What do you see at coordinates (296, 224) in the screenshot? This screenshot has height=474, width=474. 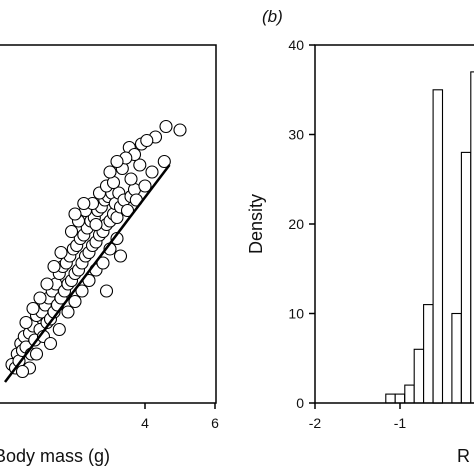 I see `y-tick-label-b: 20` at bounding box center [296, 224].